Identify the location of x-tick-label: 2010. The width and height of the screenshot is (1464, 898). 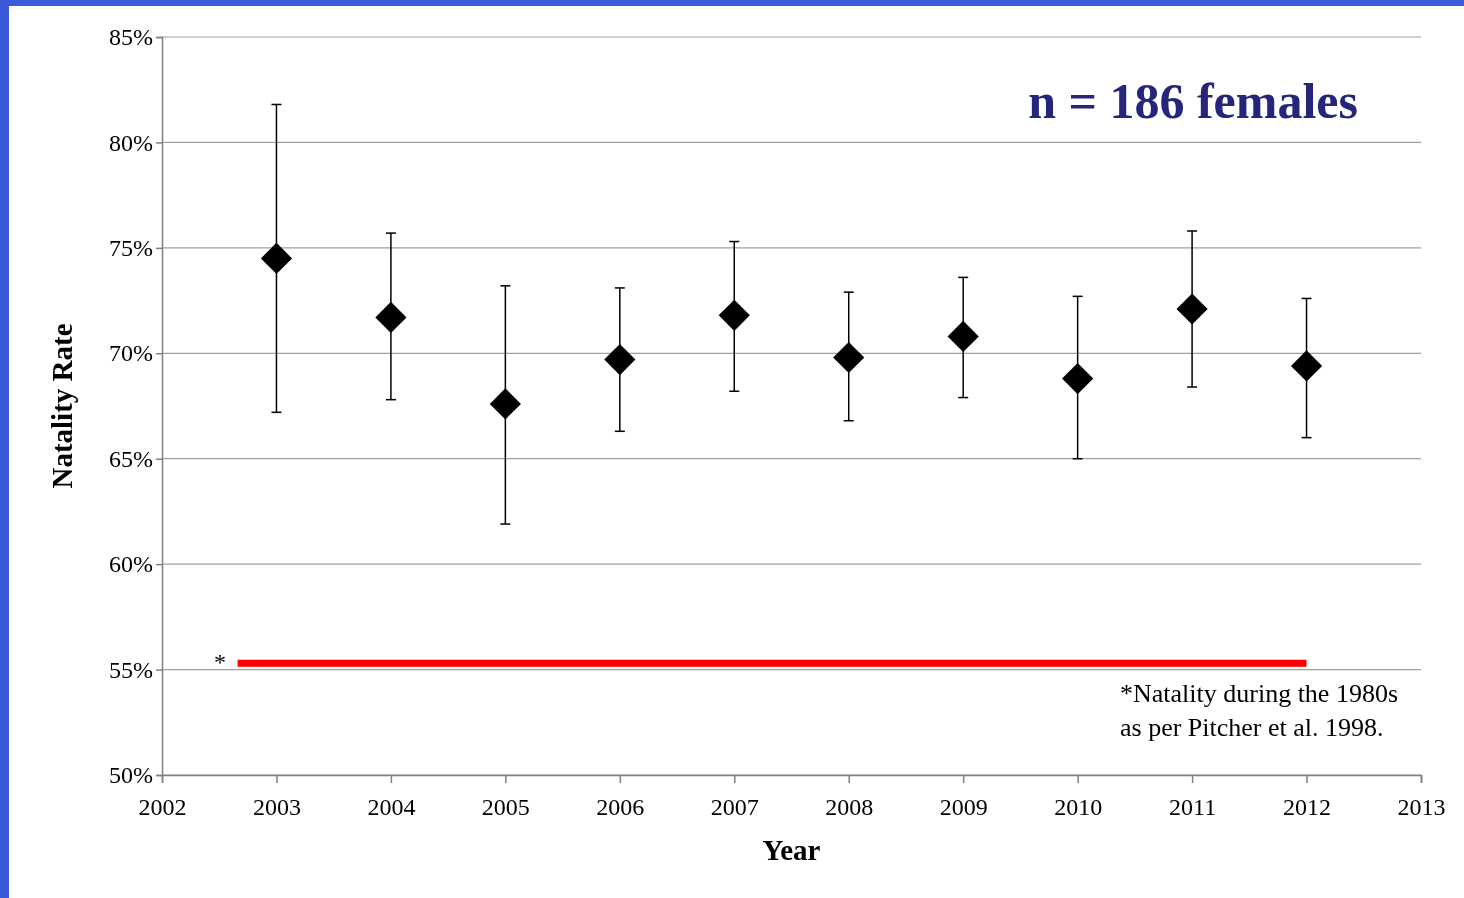
(1078, 806).